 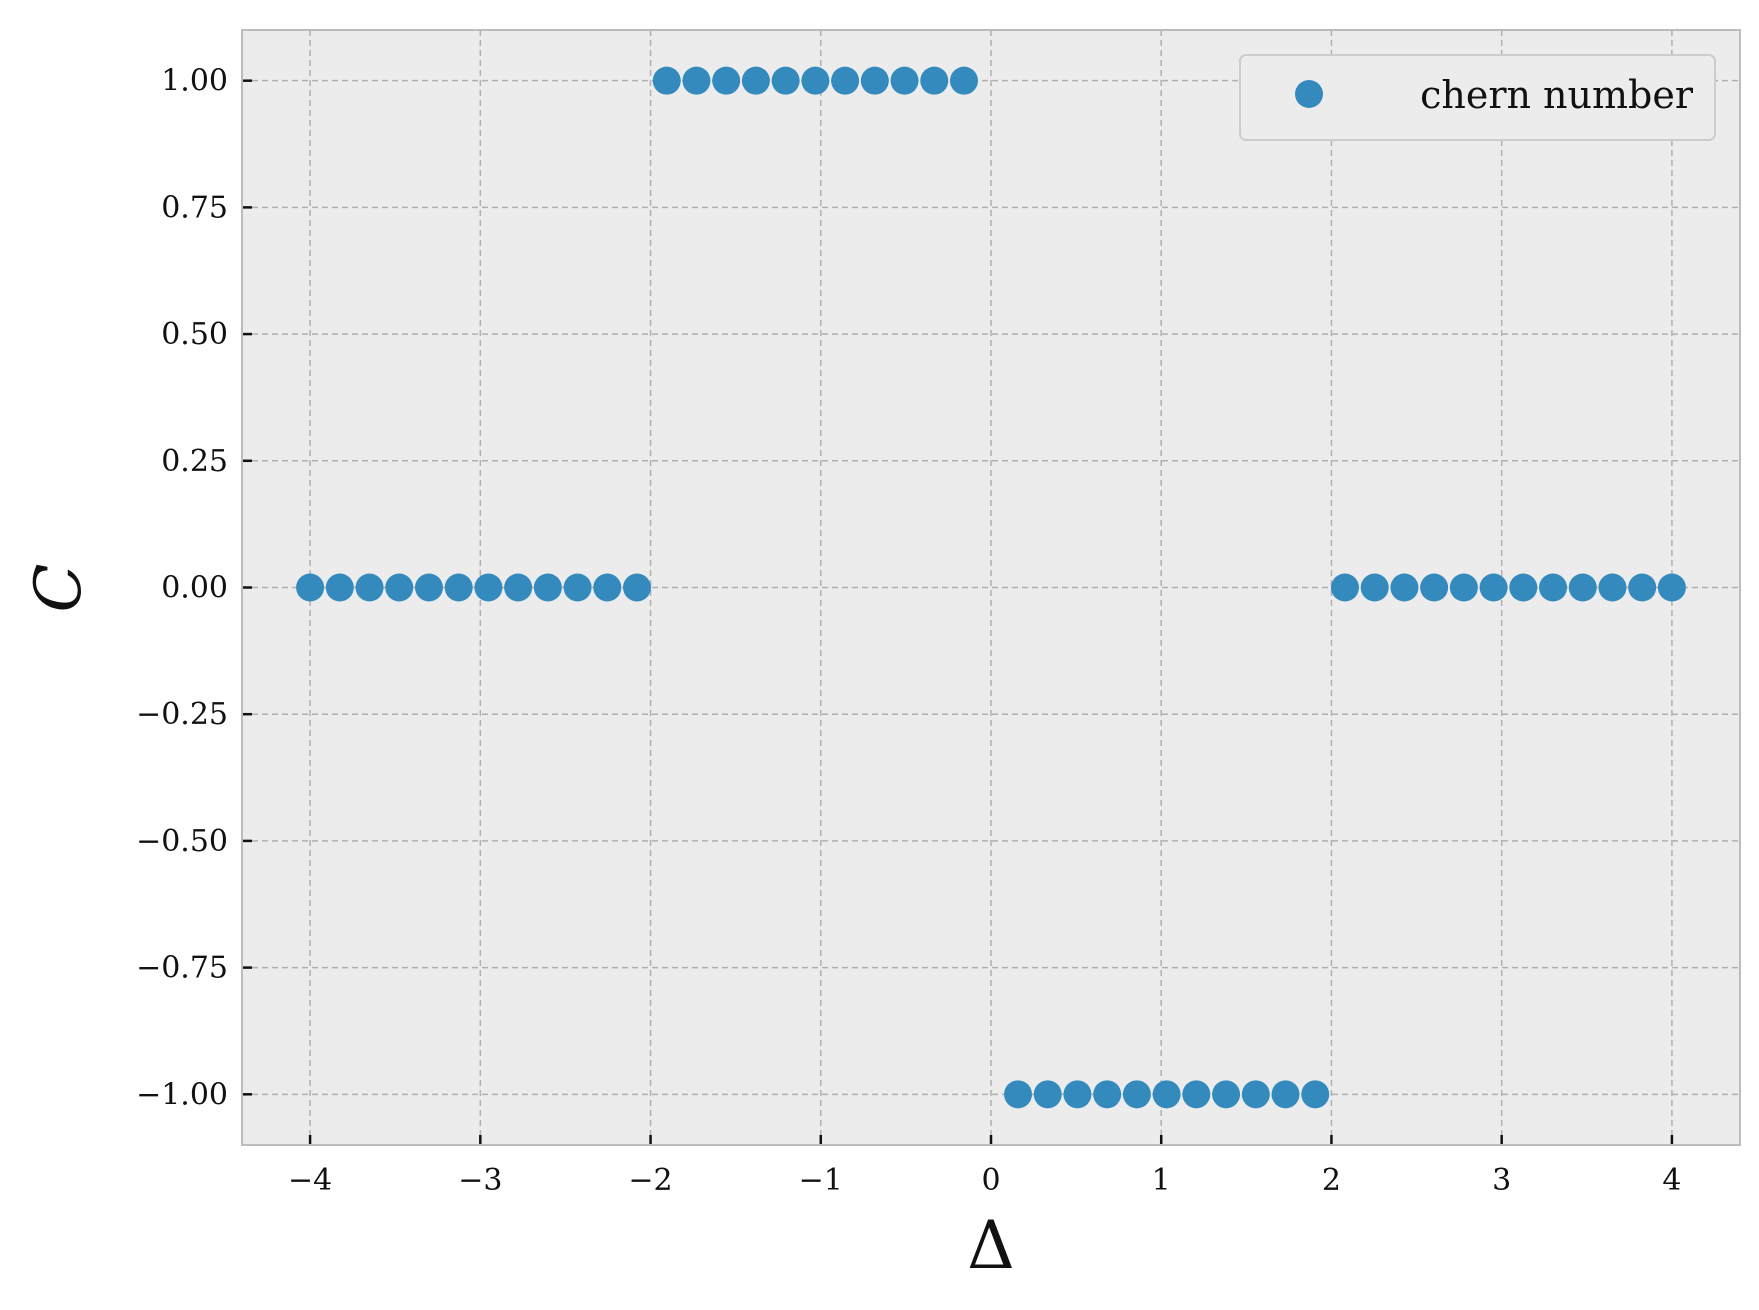 What do you see at coordinates (1501, 1180) in the screenshot?
I see `x-tick-label: 3` at bounding box center [1501, 1180].